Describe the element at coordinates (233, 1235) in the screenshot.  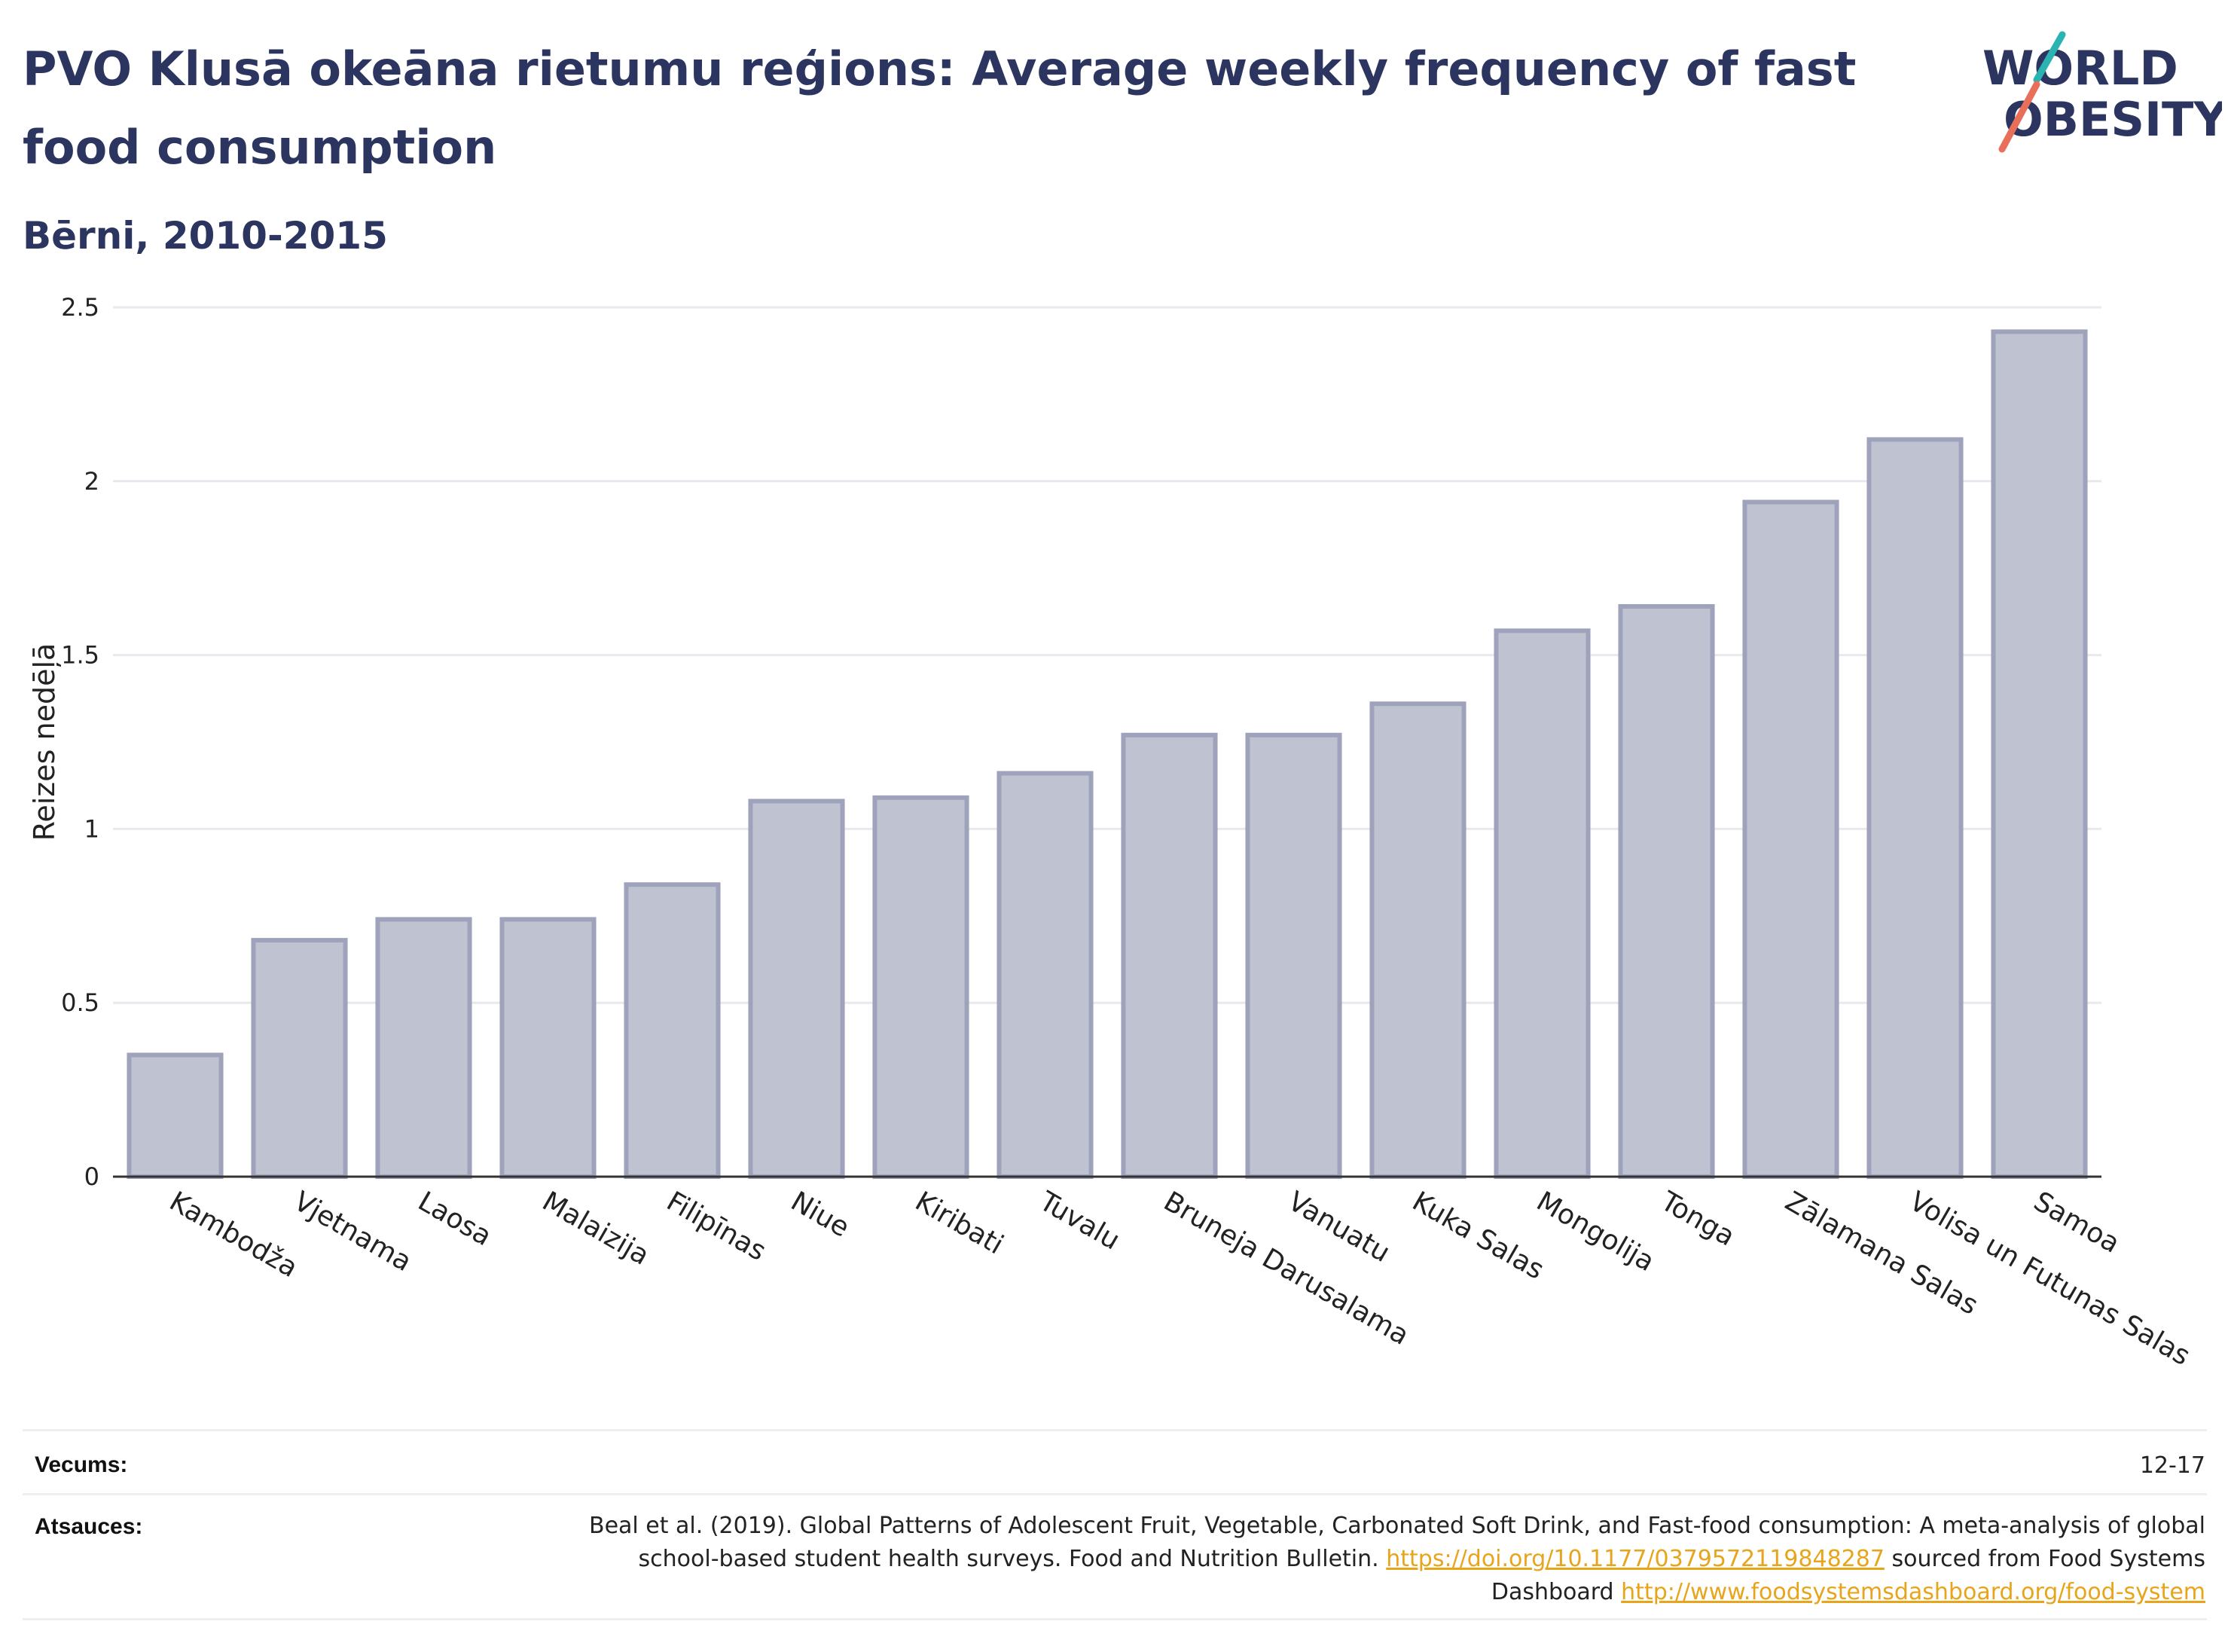
I see `x-tick-label: Kambodža` at that location.